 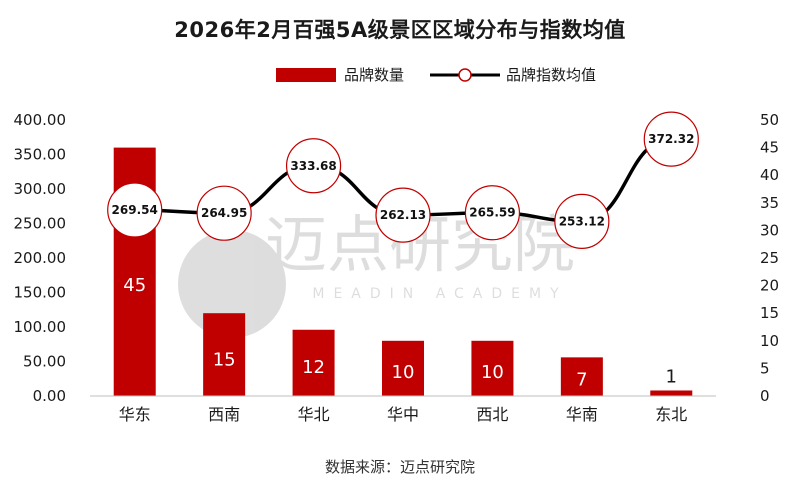 I want to click on y-left-tick-label: 200.00, so click(x=40, y=258).